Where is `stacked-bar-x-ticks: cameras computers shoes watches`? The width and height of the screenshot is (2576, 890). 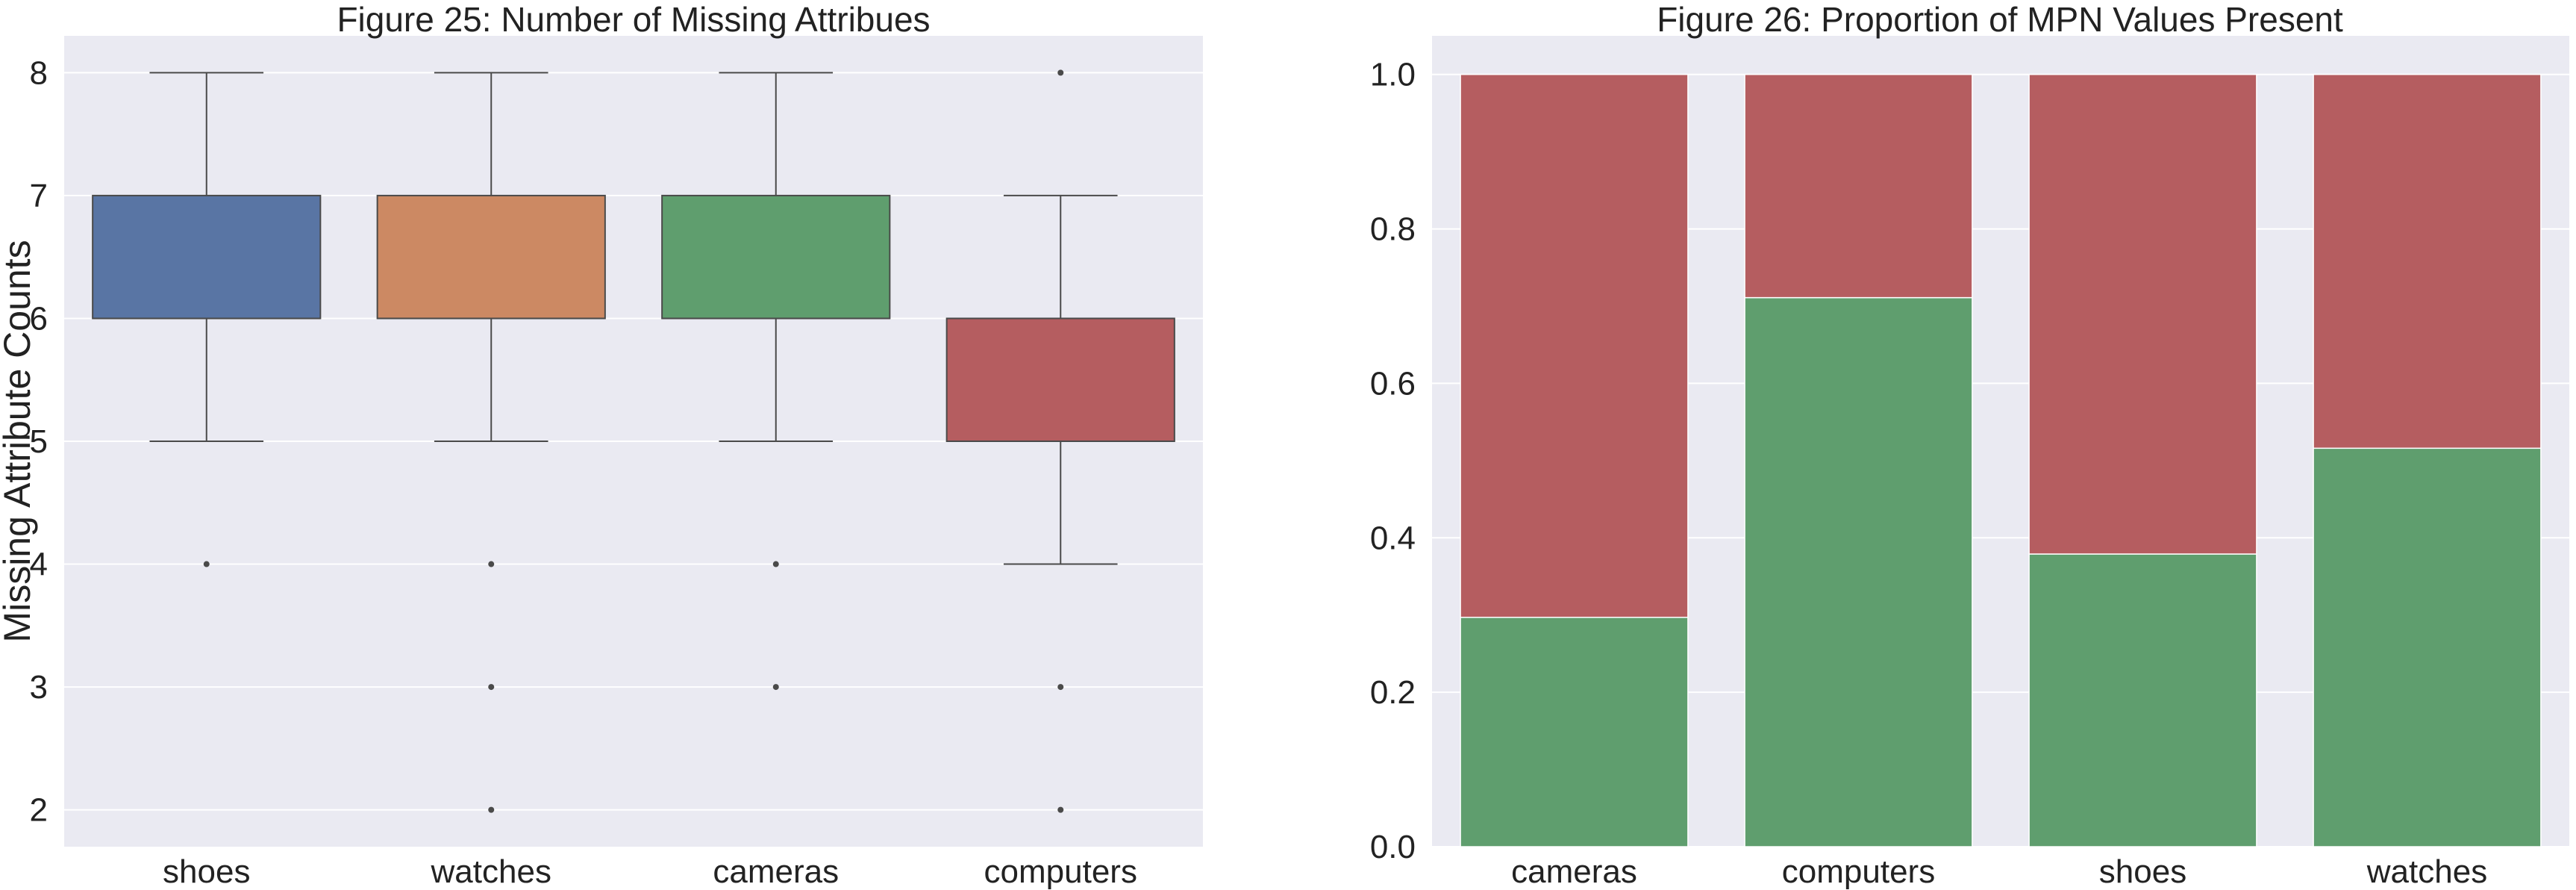 stacked-bar-x-ticks: cameras computers shoes watches is located at coordinates (1999, 871).